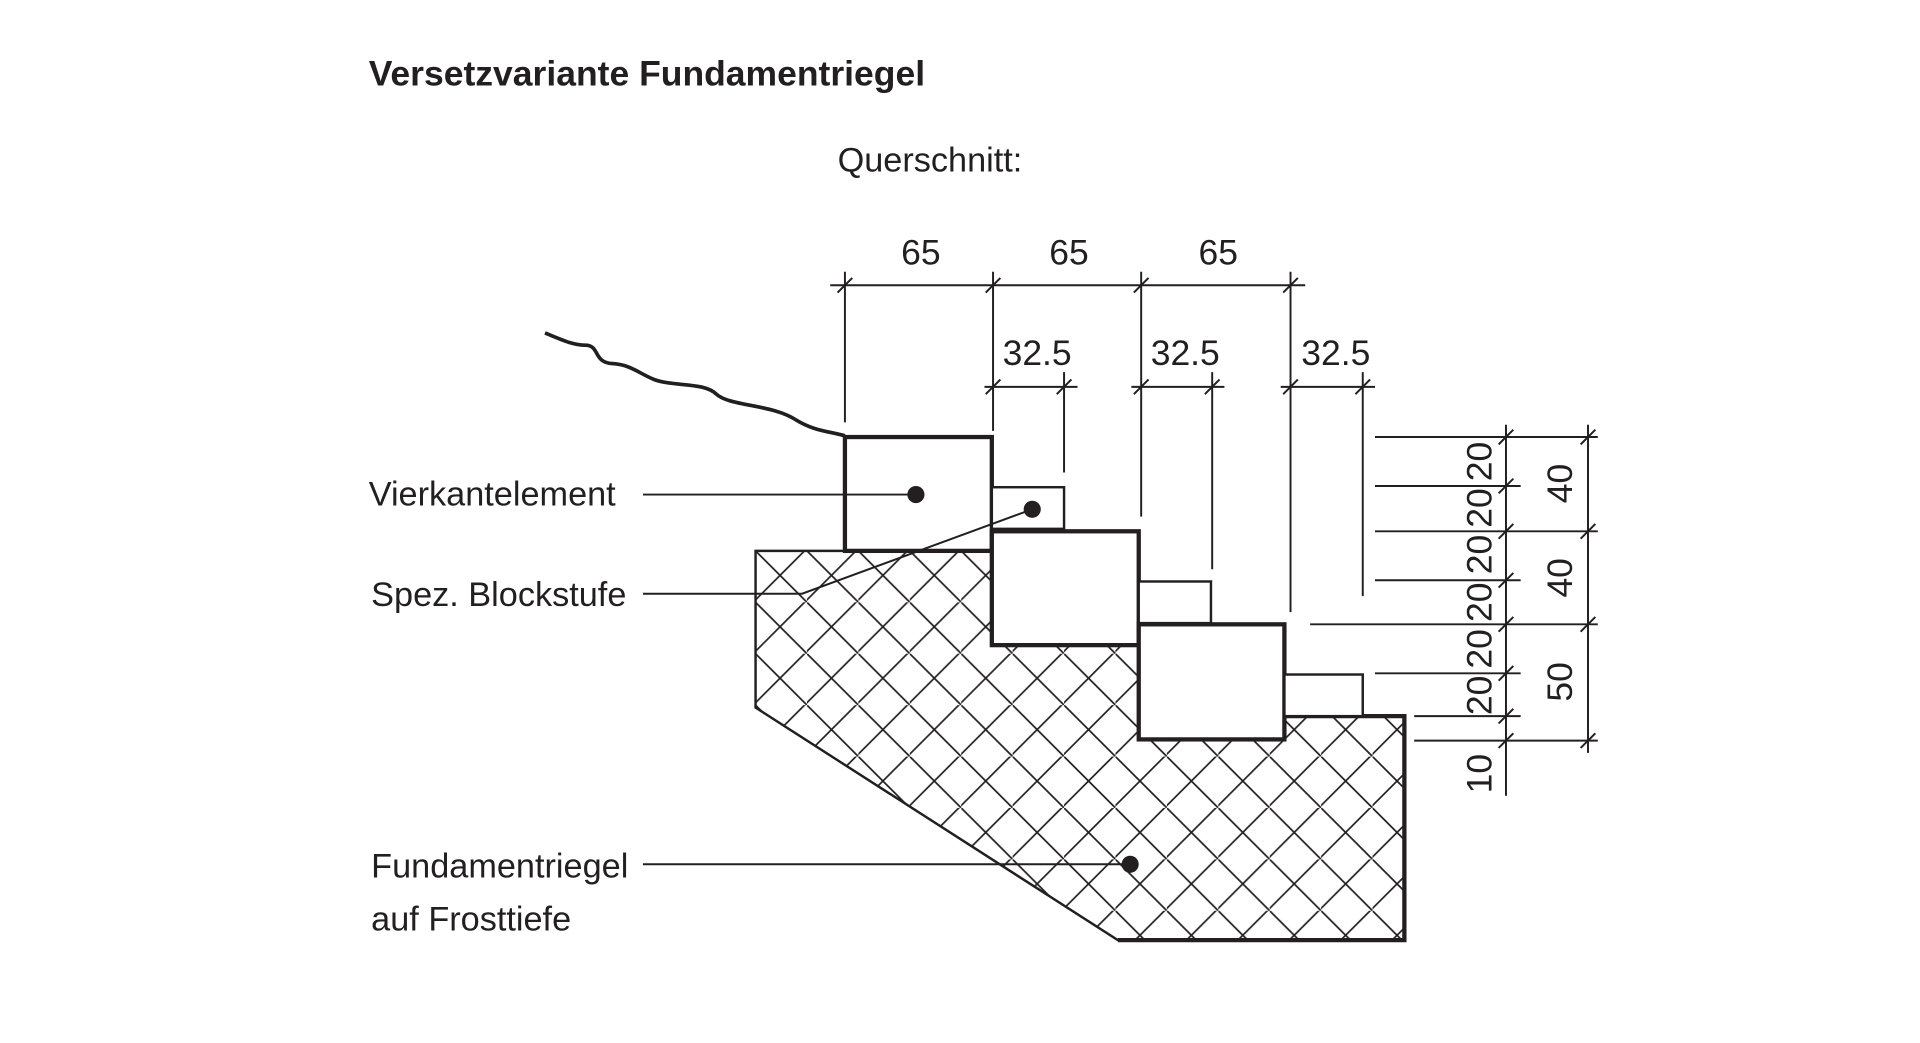  I want to click on label-frost-depth: auf Frosttiefe, so click(471, 919).